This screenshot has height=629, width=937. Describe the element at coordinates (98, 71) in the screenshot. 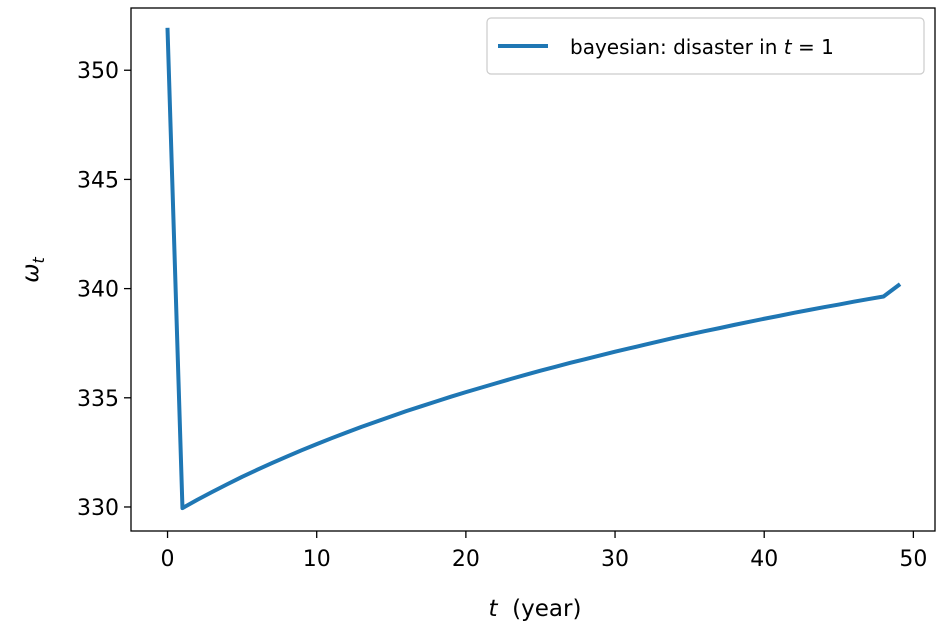

I see `y-tick-label: 350` at that location.